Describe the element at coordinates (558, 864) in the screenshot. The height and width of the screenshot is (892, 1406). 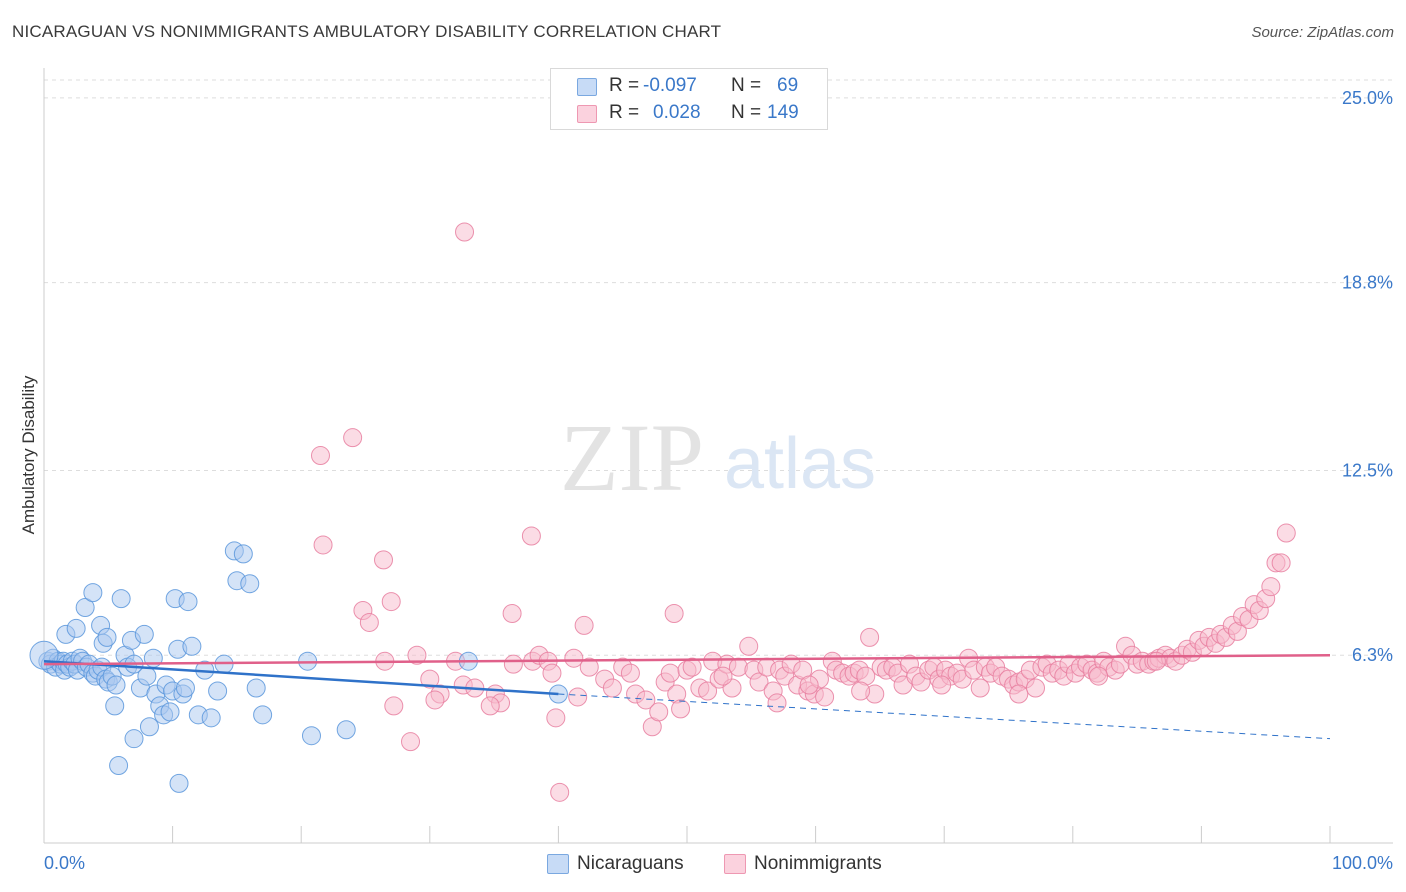
I see `legend-swatch-nicaraguans` at that location.